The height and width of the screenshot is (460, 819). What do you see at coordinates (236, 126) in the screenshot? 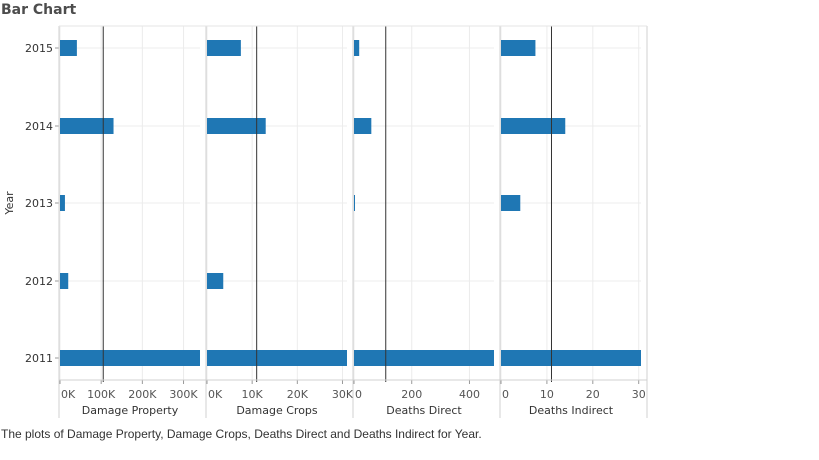
I see `bar-damage-crops-2014` at bounding box center [236, 126].